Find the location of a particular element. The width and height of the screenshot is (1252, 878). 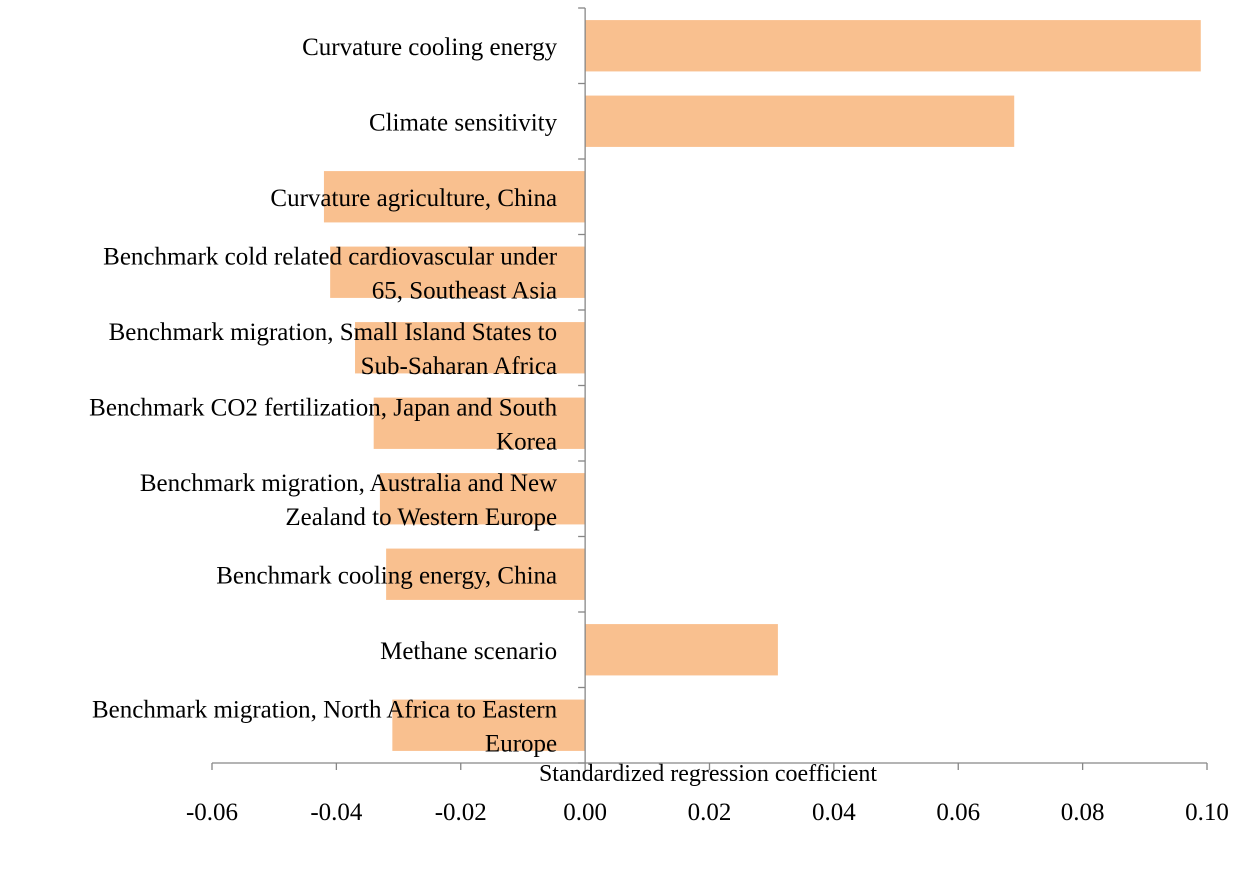

category-label-line: Benchmark cooling energy, China is located at coordinates (386, 575).